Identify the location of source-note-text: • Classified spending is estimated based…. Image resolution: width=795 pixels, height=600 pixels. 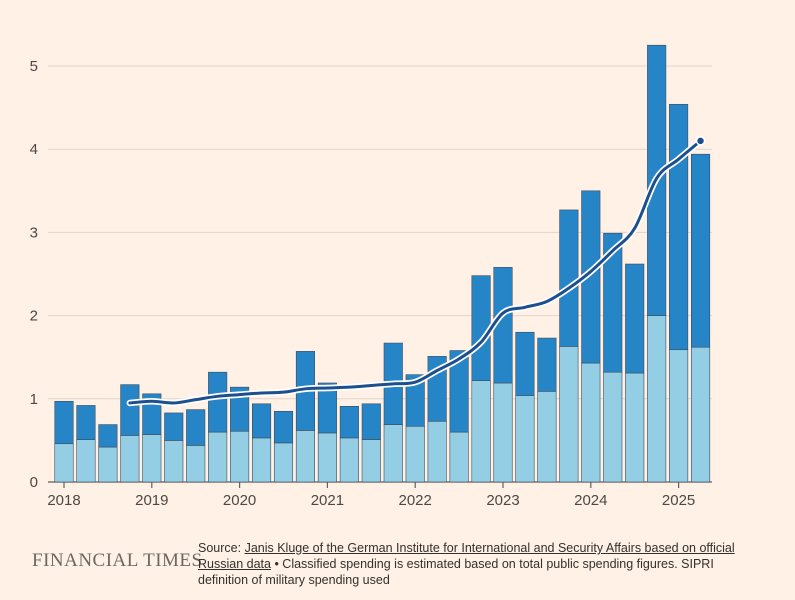
(456, 572).